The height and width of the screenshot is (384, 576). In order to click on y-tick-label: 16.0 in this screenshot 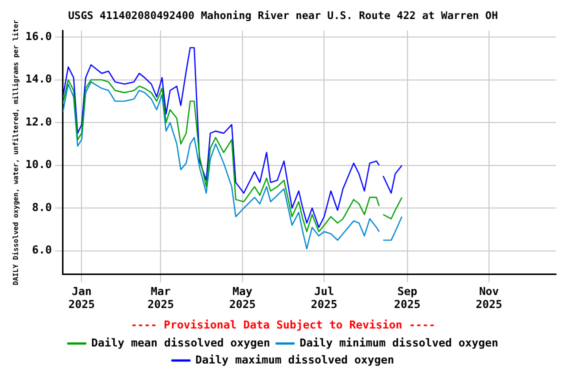, I will do `click(38, 36)`.